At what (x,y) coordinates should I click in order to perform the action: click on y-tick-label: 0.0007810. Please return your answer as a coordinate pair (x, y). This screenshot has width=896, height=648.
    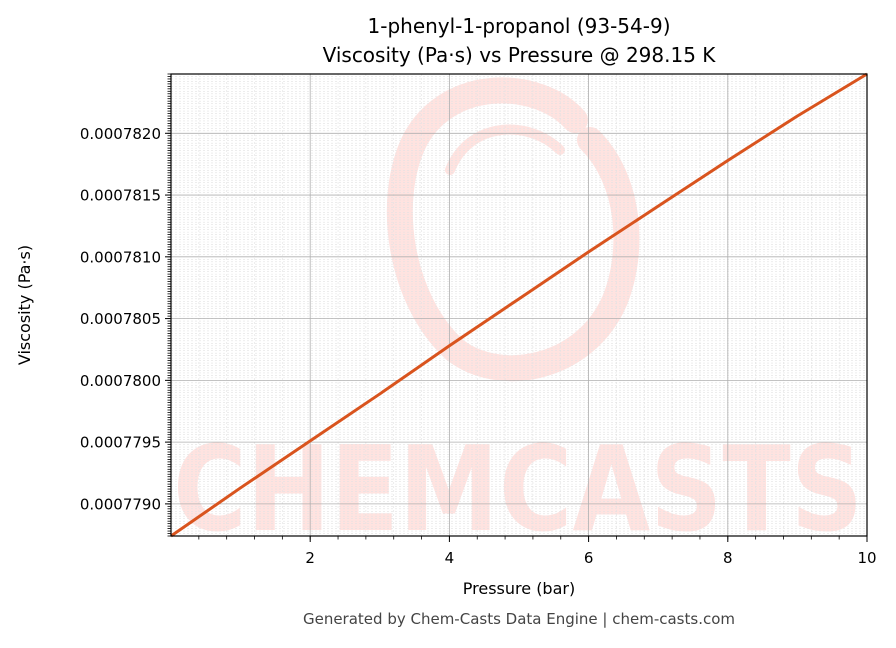
    Looking at the image, I should click on (120, 257).